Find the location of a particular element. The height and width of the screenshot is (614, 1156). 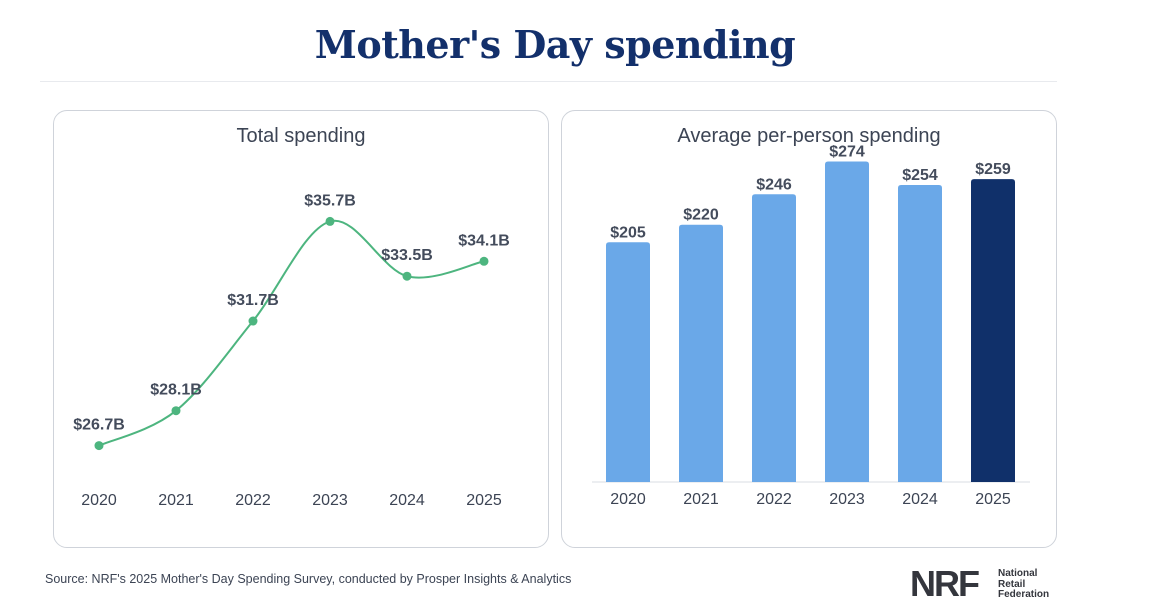

bar-label-2025: $259 is located at coordinates (993, 169).